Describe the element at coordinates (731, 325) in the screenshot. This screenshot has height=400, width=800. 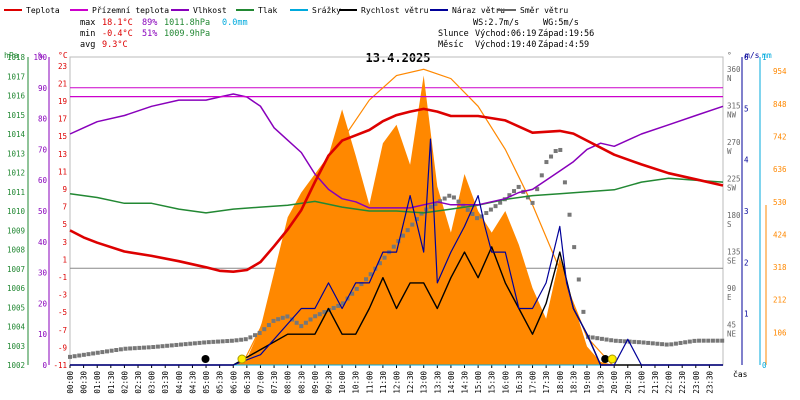
I see `direction-tick-number: 45` at that location.